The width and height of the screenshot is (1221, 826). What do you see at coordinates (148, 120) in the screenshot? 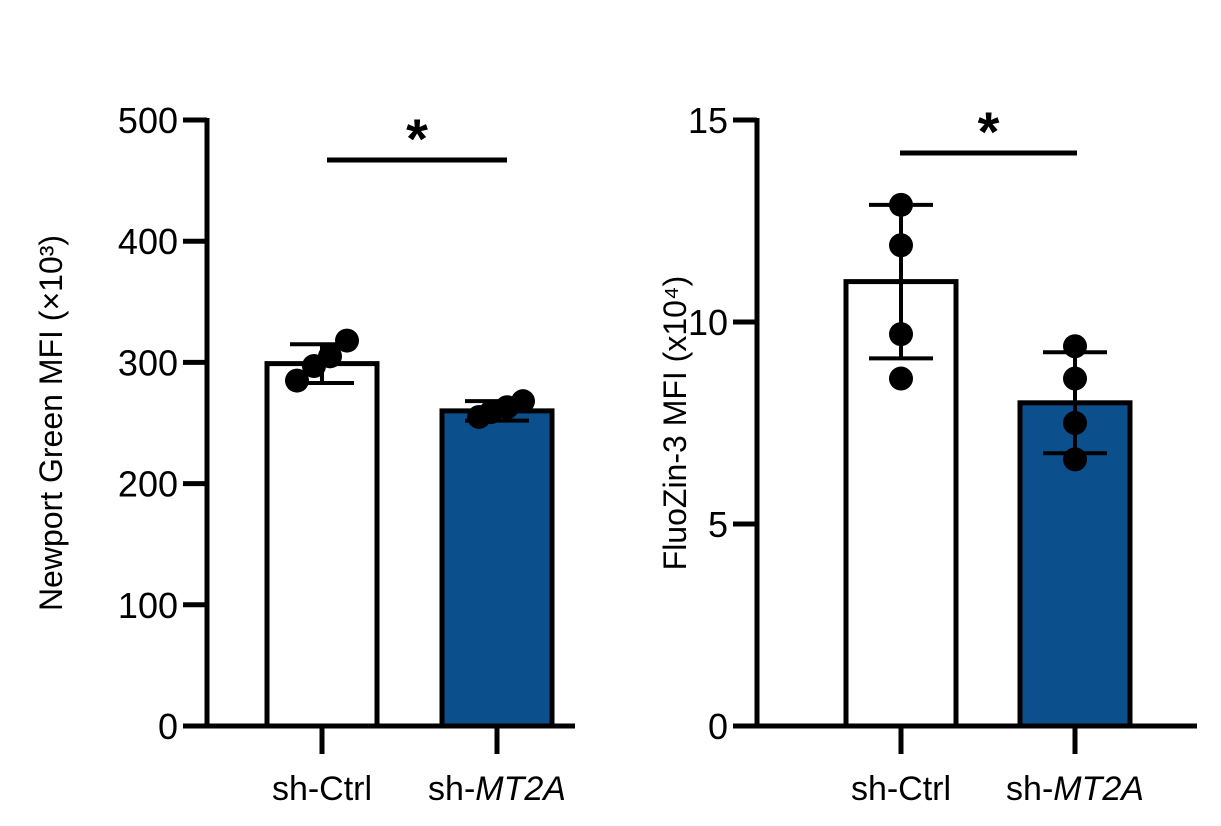
I see `y-tick-label: 500` at bounding box center [148, 120].